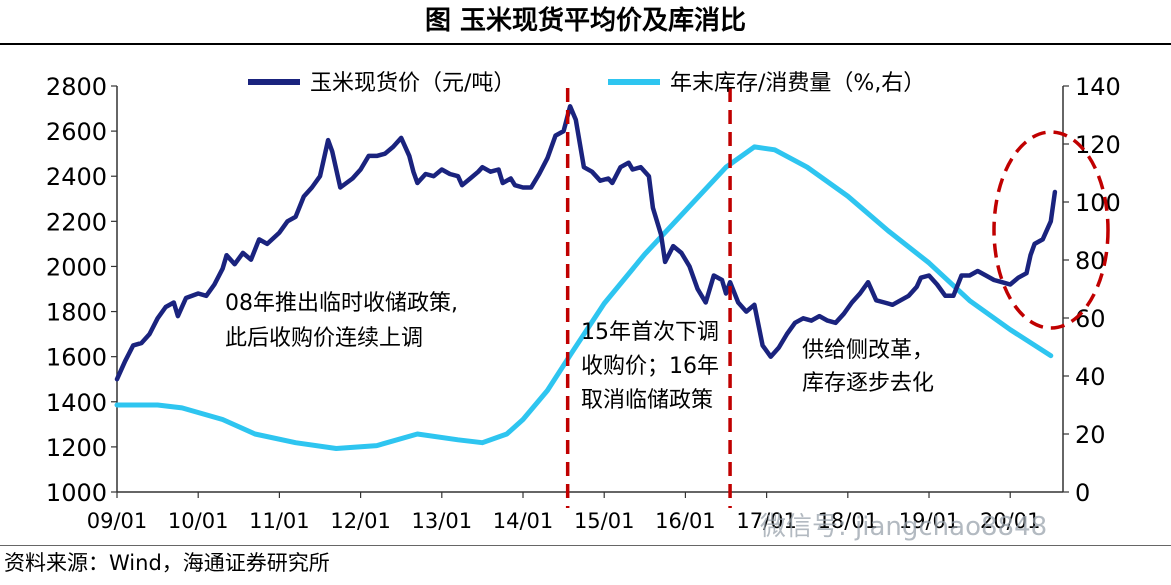  I want to click on annotation-text: 库存逐步去化, so click(868, 383).